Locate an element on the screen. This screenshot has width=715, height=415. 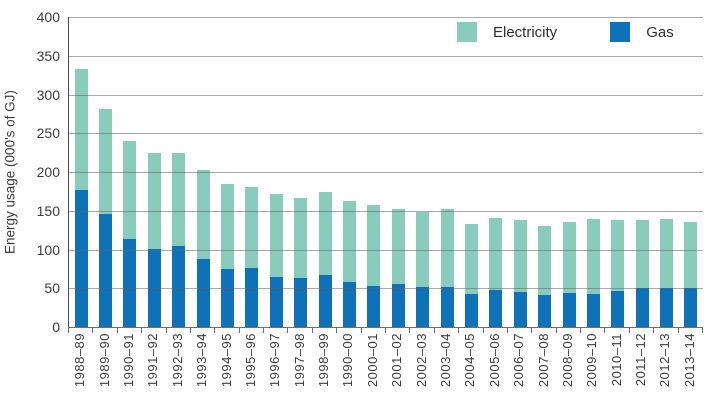
bar-slot-1993–94 is located at coordinates (203, 172).